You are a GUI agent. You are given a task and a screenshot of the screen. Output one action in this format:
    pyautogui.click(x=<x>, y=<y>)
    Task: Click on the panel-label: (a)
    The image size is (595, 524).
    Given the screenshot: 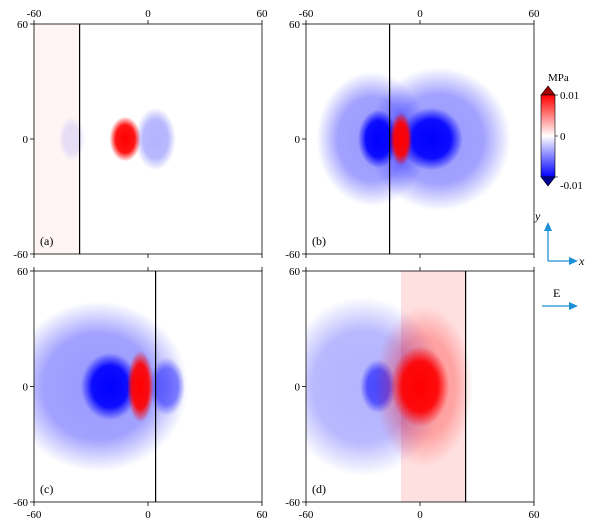 What is the action you would take?
    pyautogui.click(x=46, y=241)
    